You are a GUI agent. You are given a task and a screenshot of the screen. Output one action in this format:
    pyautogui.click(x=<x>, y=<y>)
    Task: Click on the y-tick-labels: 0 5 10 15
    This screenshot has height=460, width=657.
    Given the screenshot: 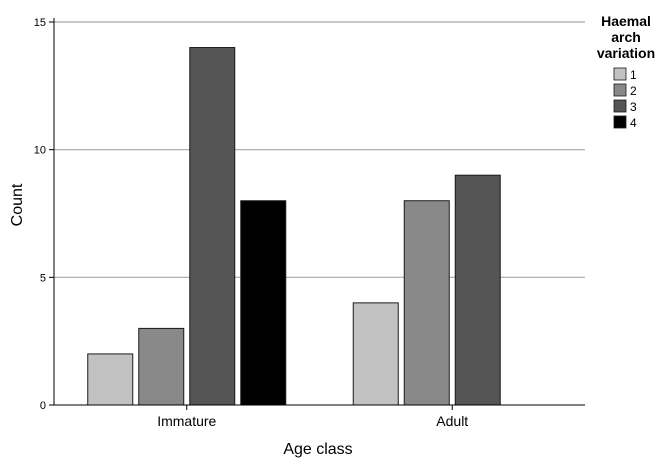 What is the action you would take?
    pyautogui.click(x=44, y=214)
    